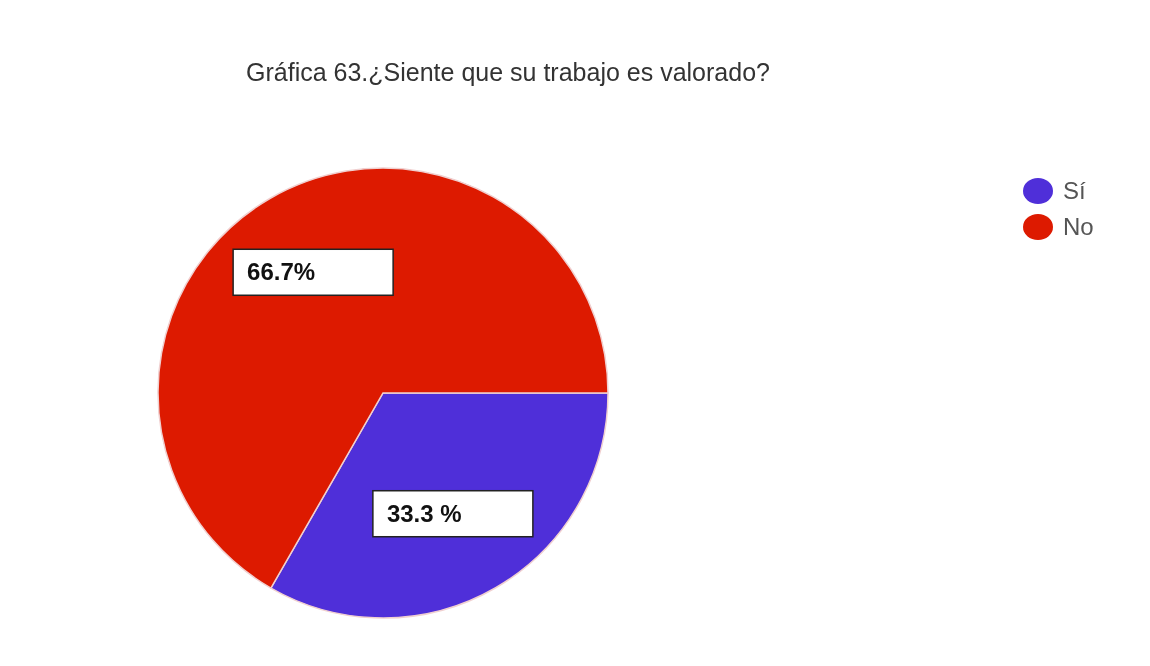 Image resolution: width=1150 pixels, height=666 pixels. I want to click on data-label: 66.7%, so click(281, 272).